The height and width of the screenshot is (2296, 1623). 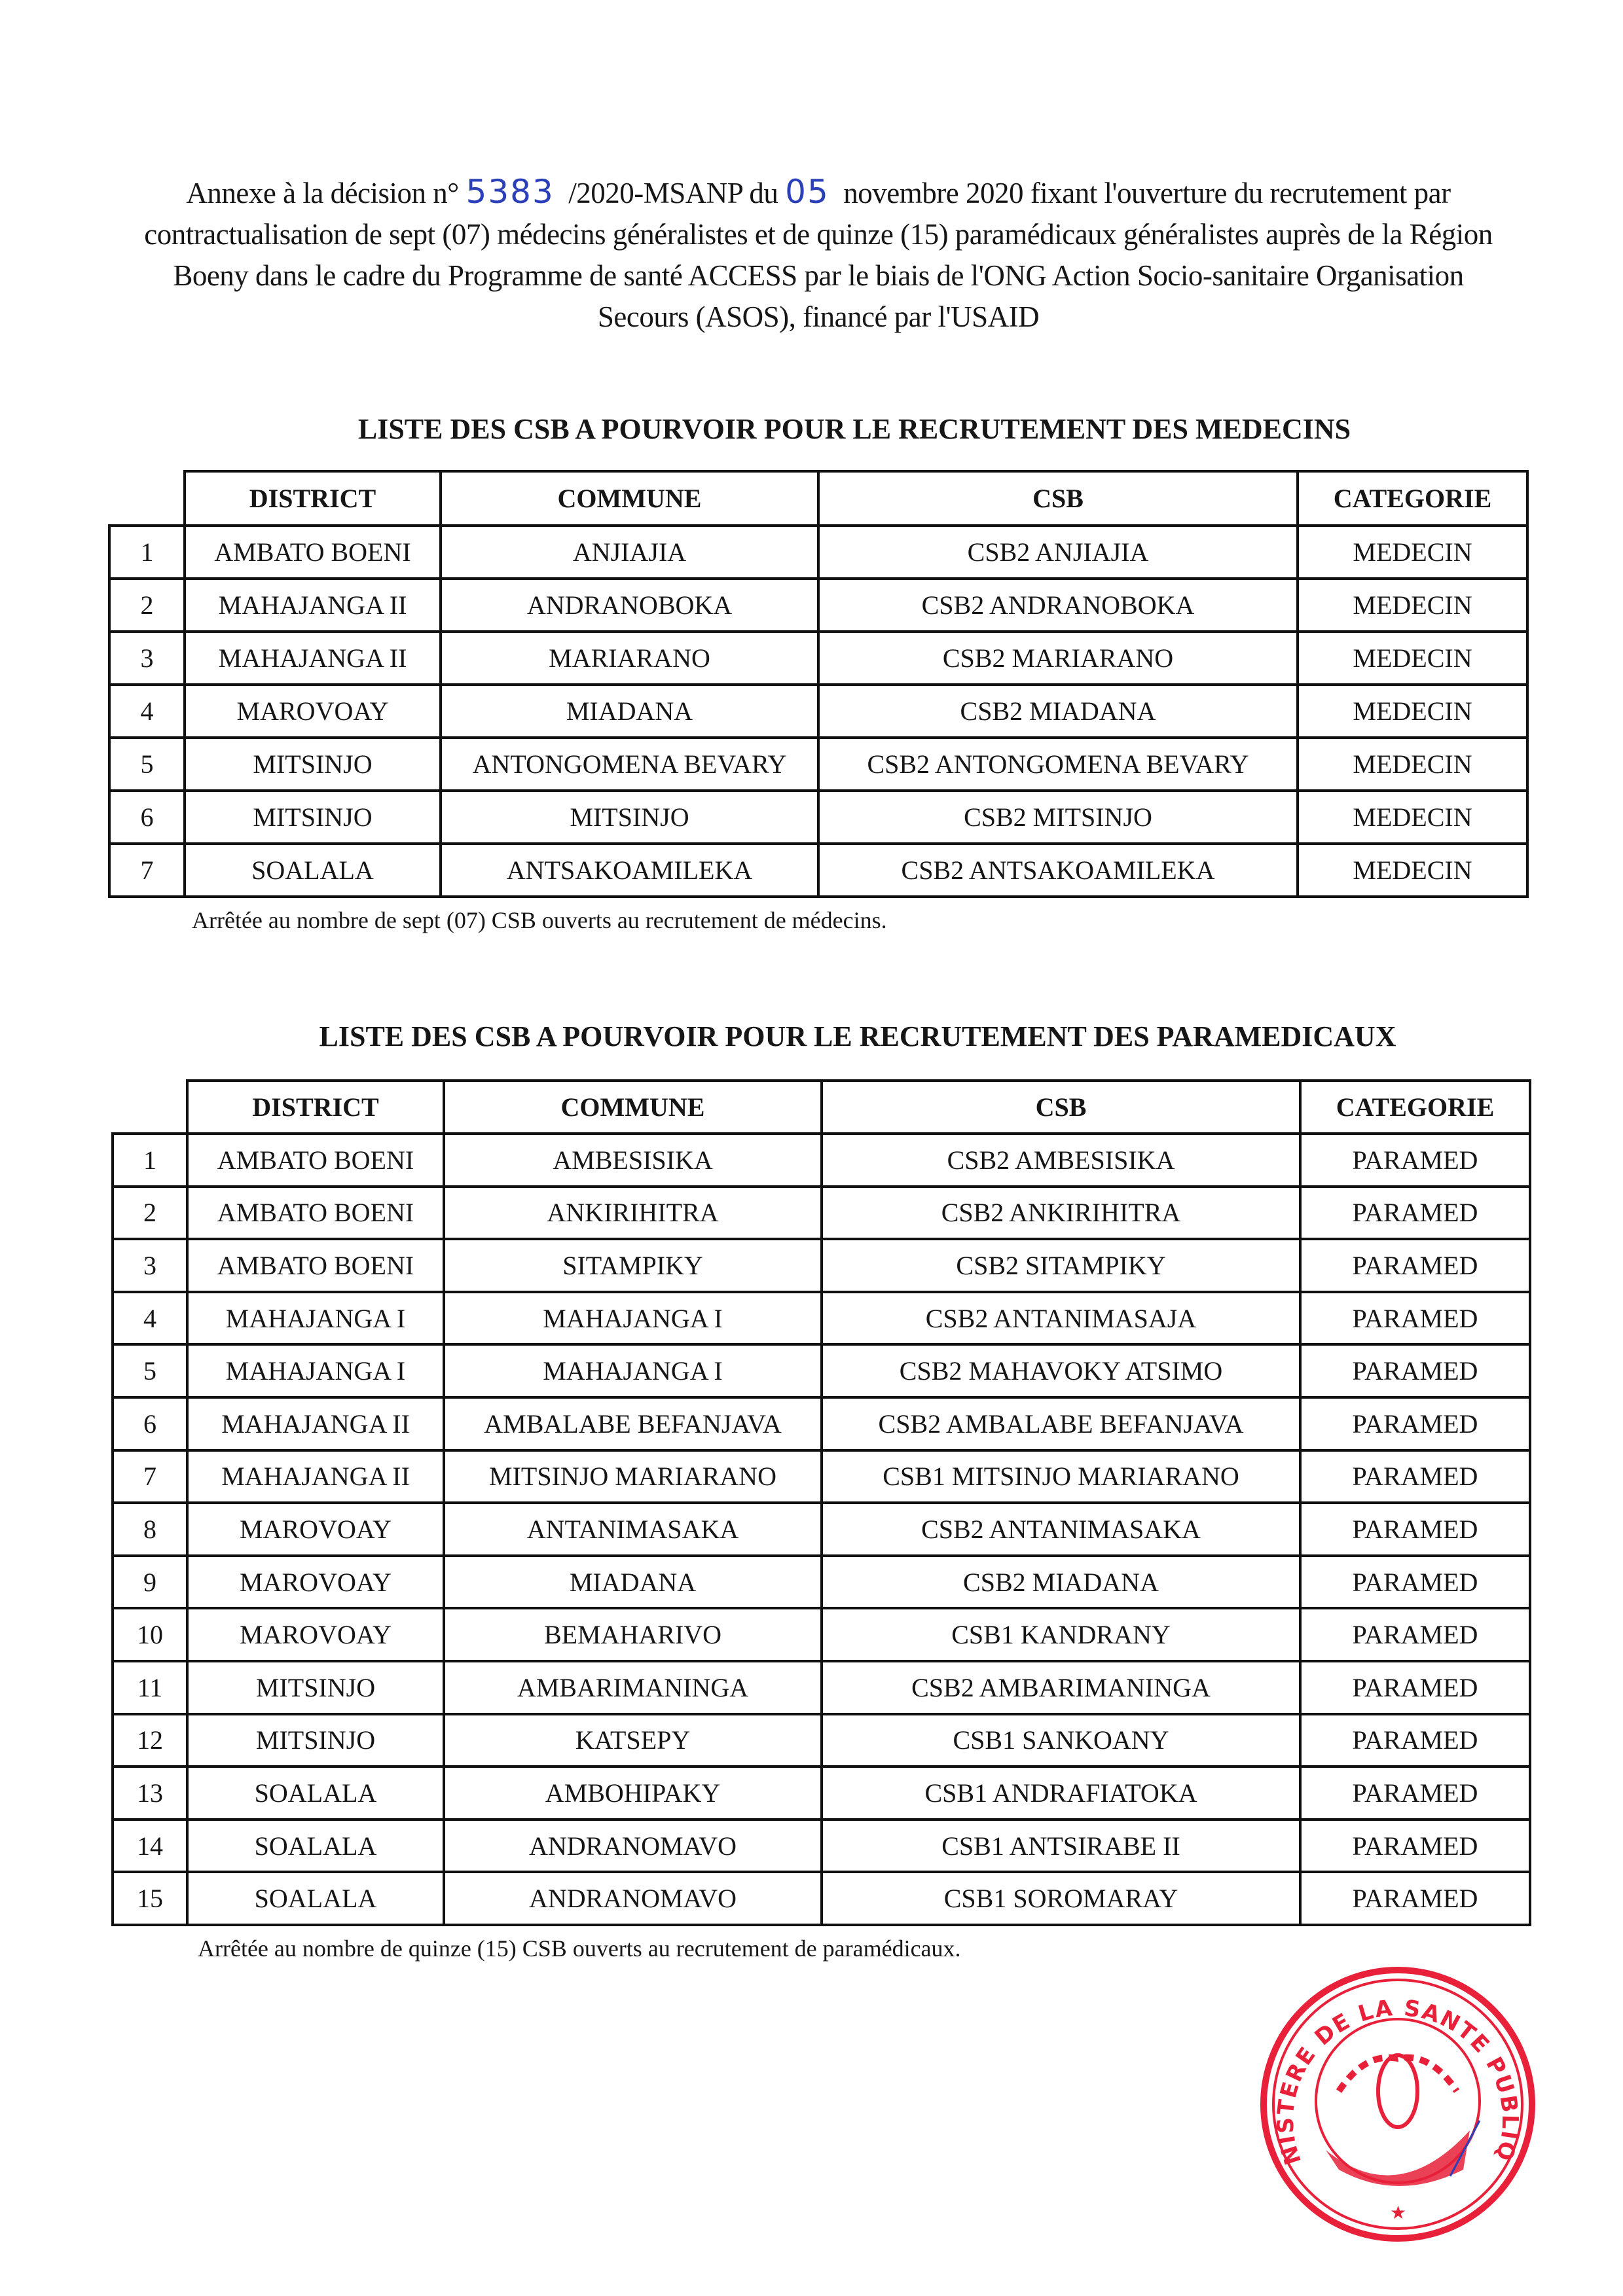 I want to click on commune-cell: AMBOHIPAKY, so click(x=633, y=1793).